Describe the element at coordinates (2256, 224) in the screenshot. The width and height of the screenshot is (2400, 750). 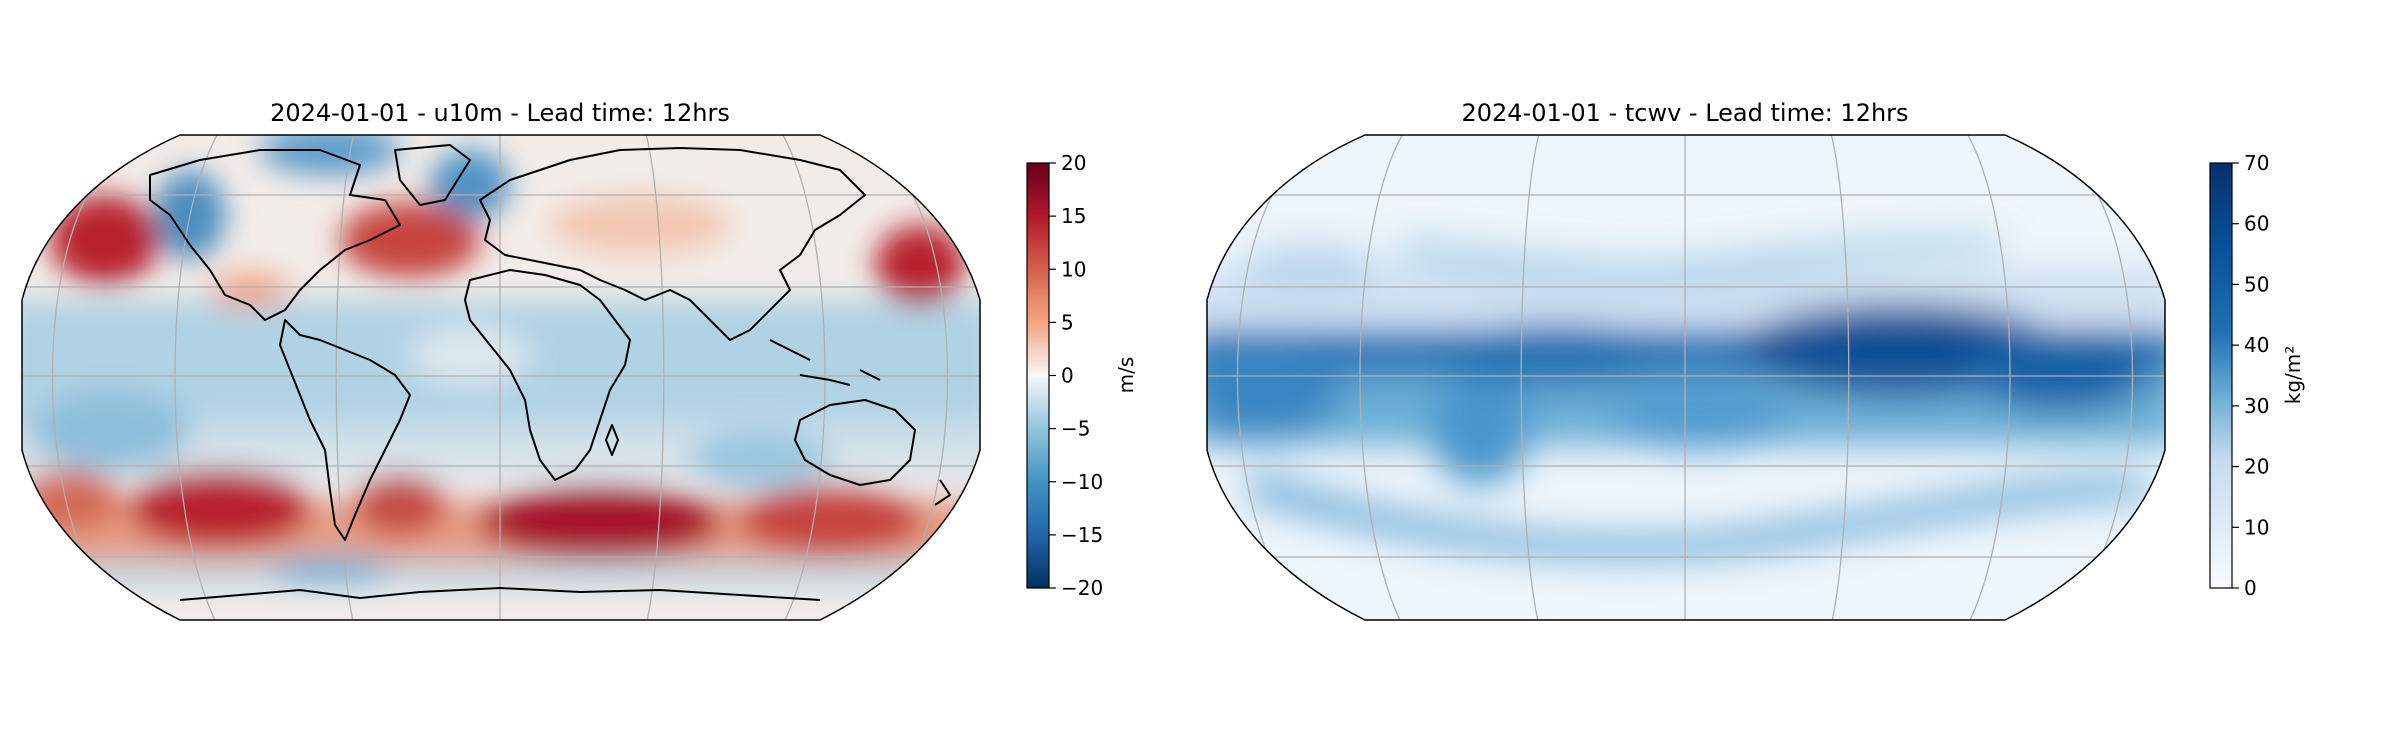
I see `colorbar-tick-label: 60` at that location.